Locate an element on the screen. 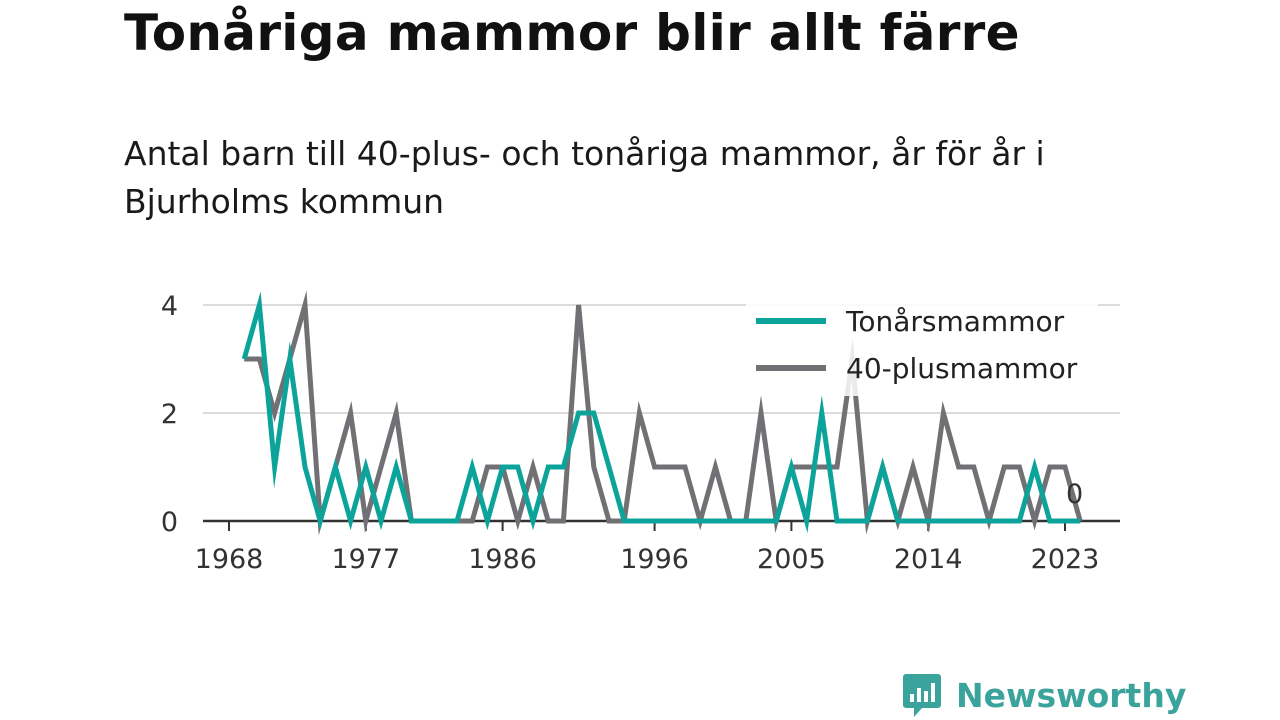  legend-label: 40-plusmammor is located at coordinates (962, 368).